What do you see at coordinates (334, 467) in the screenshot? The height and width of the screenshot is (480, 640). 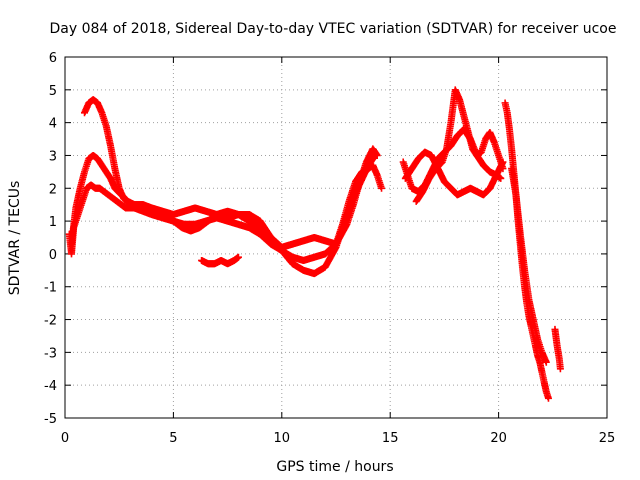 I see `x-axis-title: GPS time / hours` at bounding box center [334, 467].